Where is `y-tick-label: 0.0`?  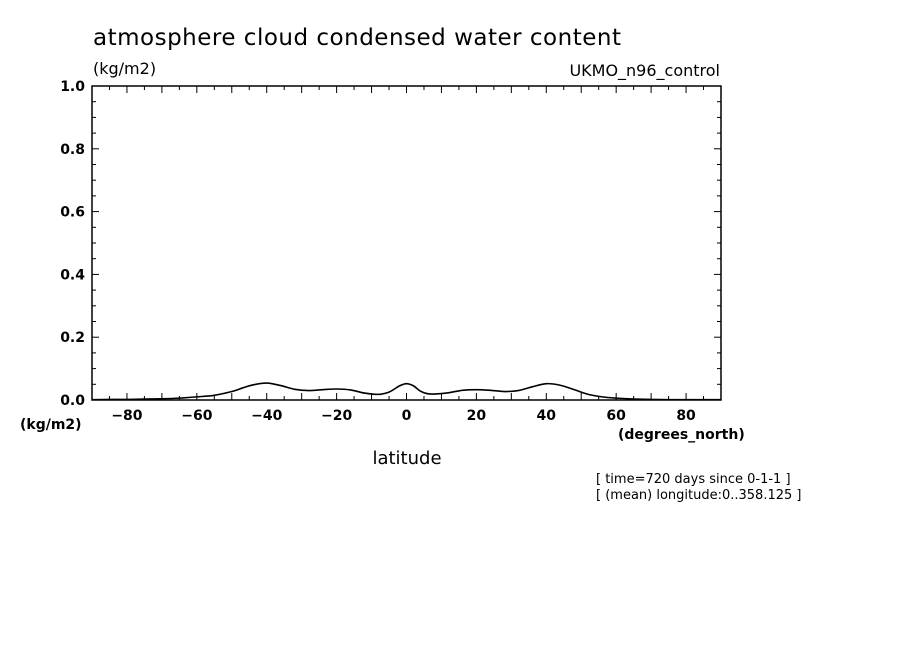
y-tick-label: 0.0 is located at coordinates (72, 401).